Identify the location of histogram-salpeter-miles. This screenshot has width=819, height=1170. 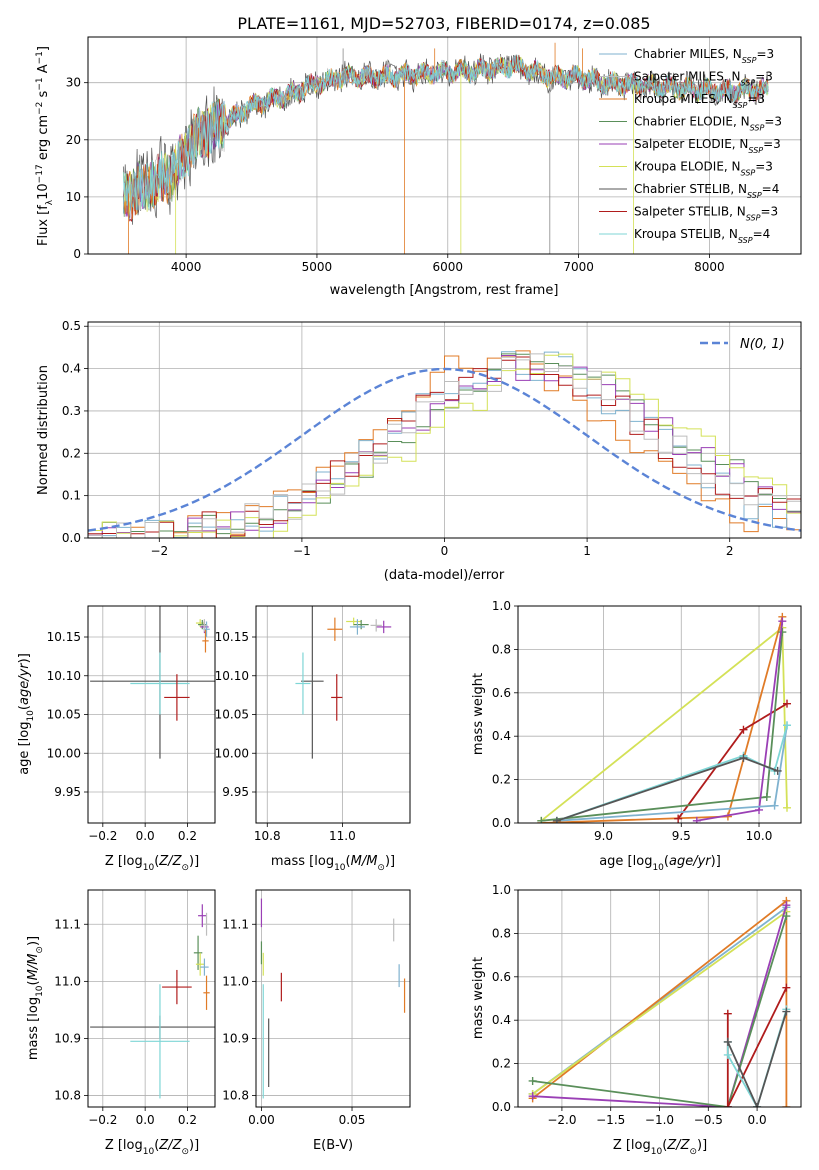
(444, 445).